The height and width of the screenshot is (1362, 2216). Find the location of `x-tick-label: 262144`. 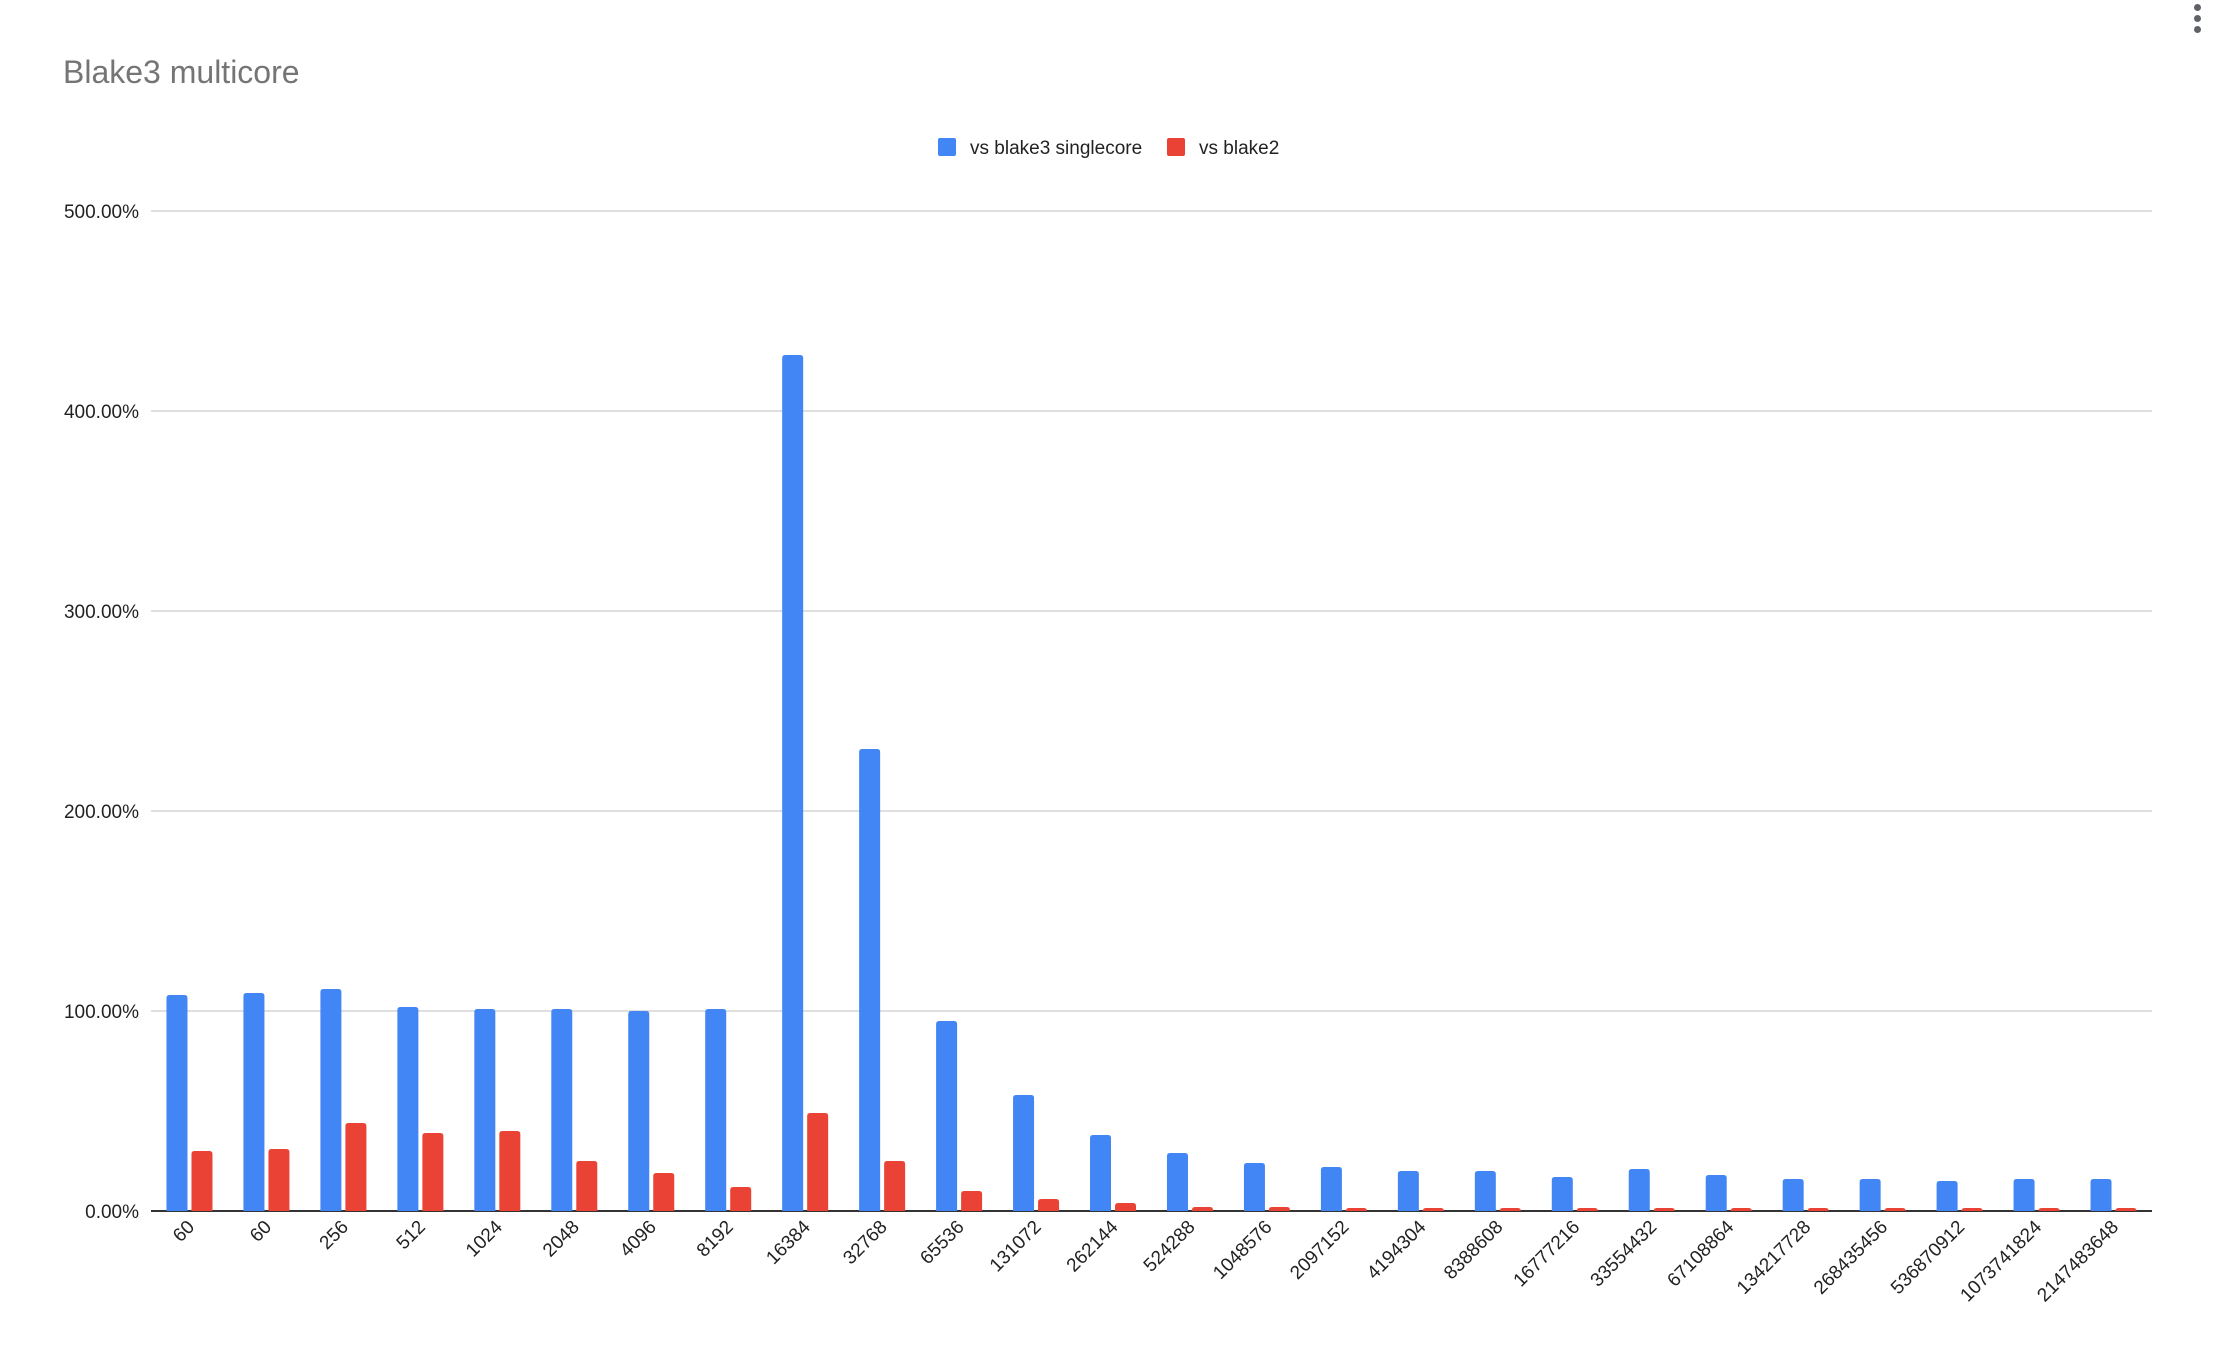

x-tick-label: 262144 is located at coordinates (1093, 1246).